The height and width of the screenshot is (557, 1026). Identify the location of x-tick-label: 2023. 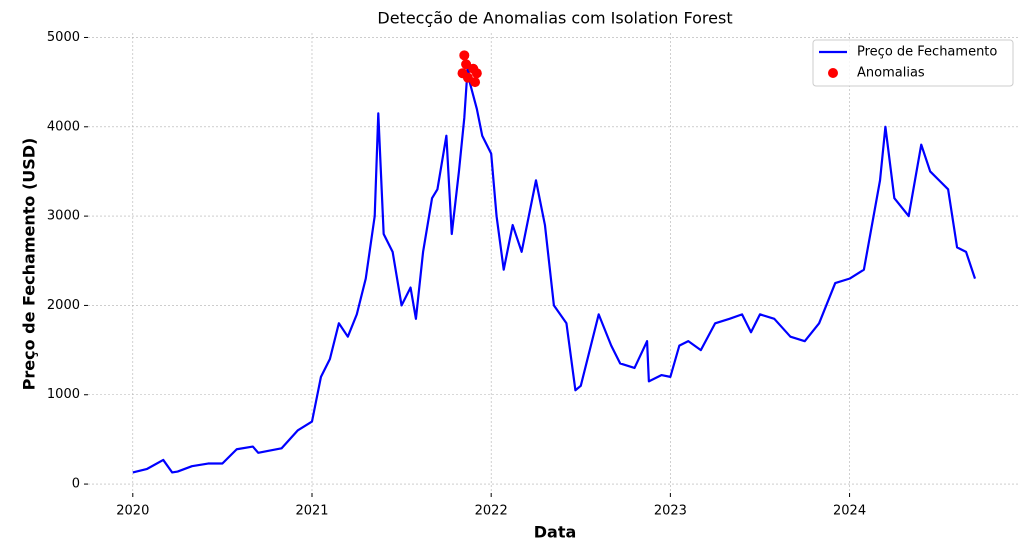
(670, 511).